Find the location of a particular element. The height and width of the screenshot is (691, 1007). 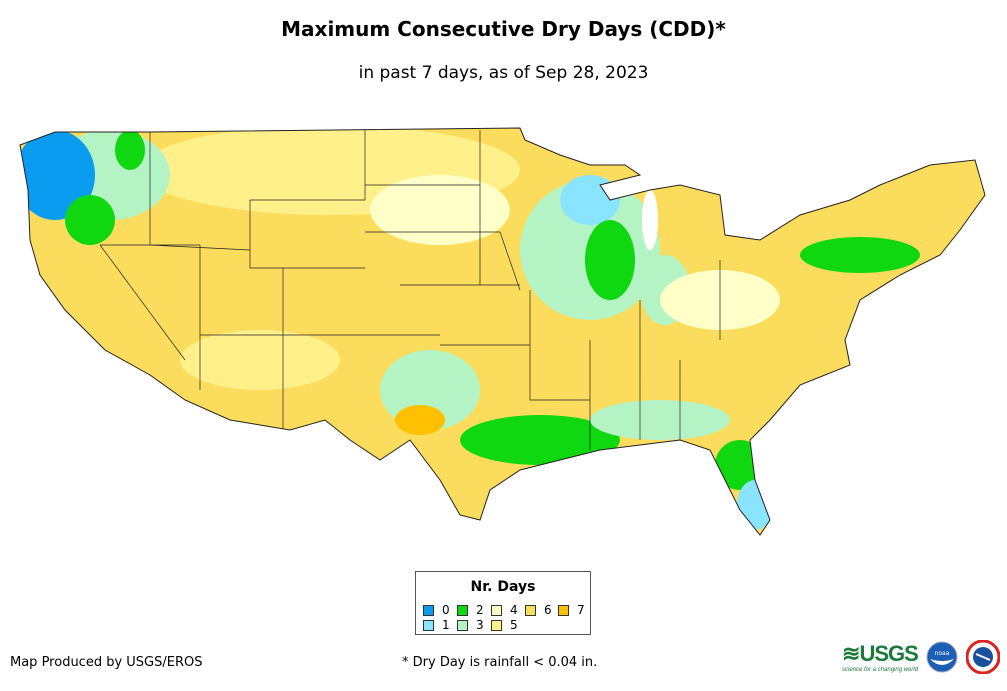

map-subtitle: in past 7 days, as of Sep 28, 2023 is located at coordinates (503, 73).